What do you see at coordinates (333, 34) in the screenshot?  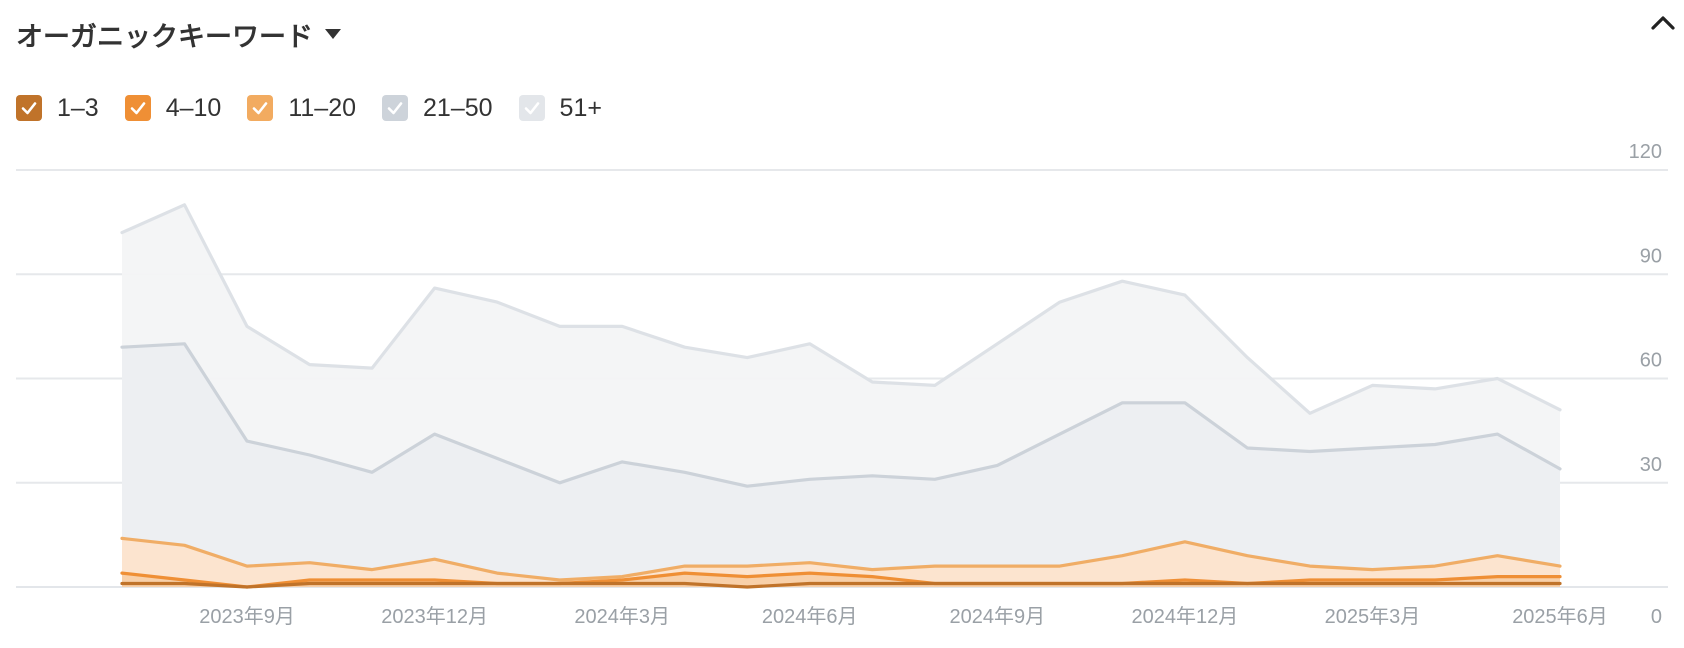 I see `title-dropdown-caret-icon` at bounding box center [333, 34].